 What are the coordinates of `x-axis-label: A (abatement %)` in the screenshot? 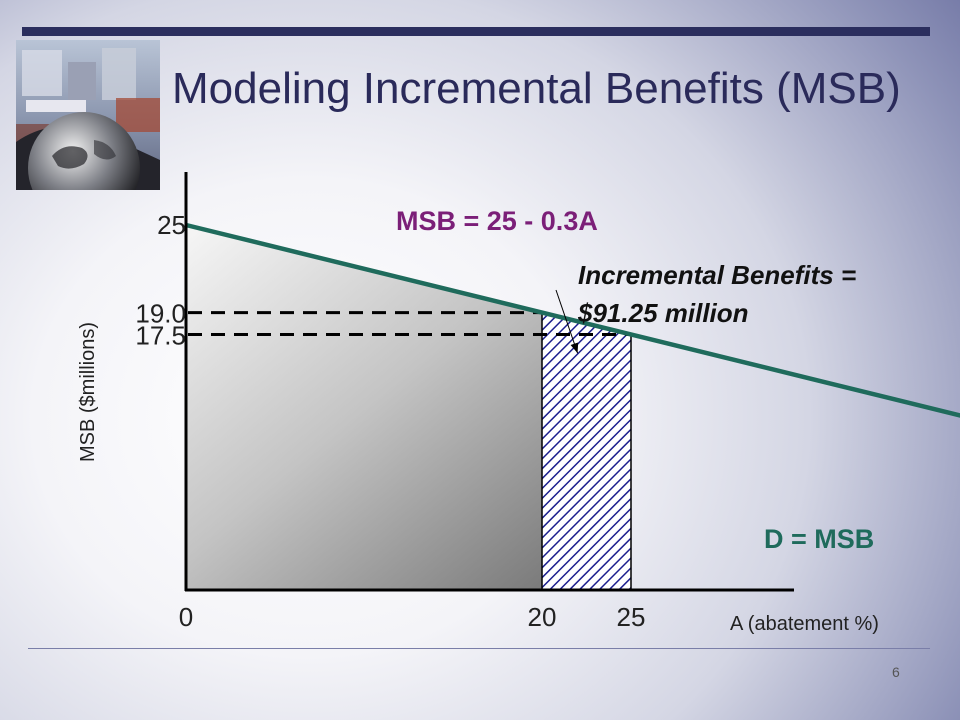 It's located at (804, 624).